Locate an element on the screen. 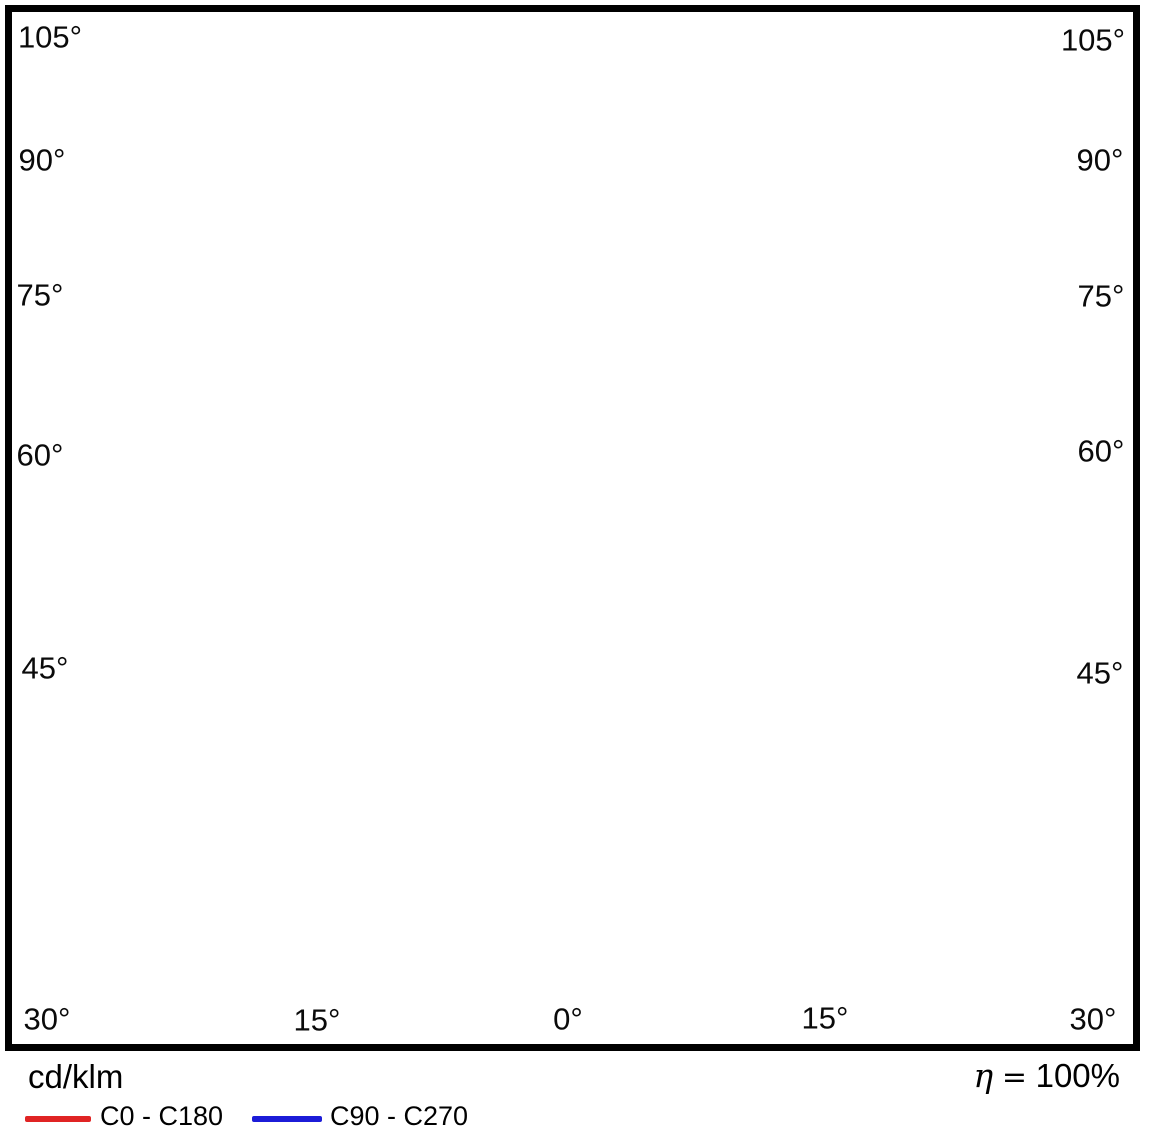 This screenshot has width=1164, height=1143. legend-label-c90-c270: C90 - C270 is located at coordinates (399, 1116).